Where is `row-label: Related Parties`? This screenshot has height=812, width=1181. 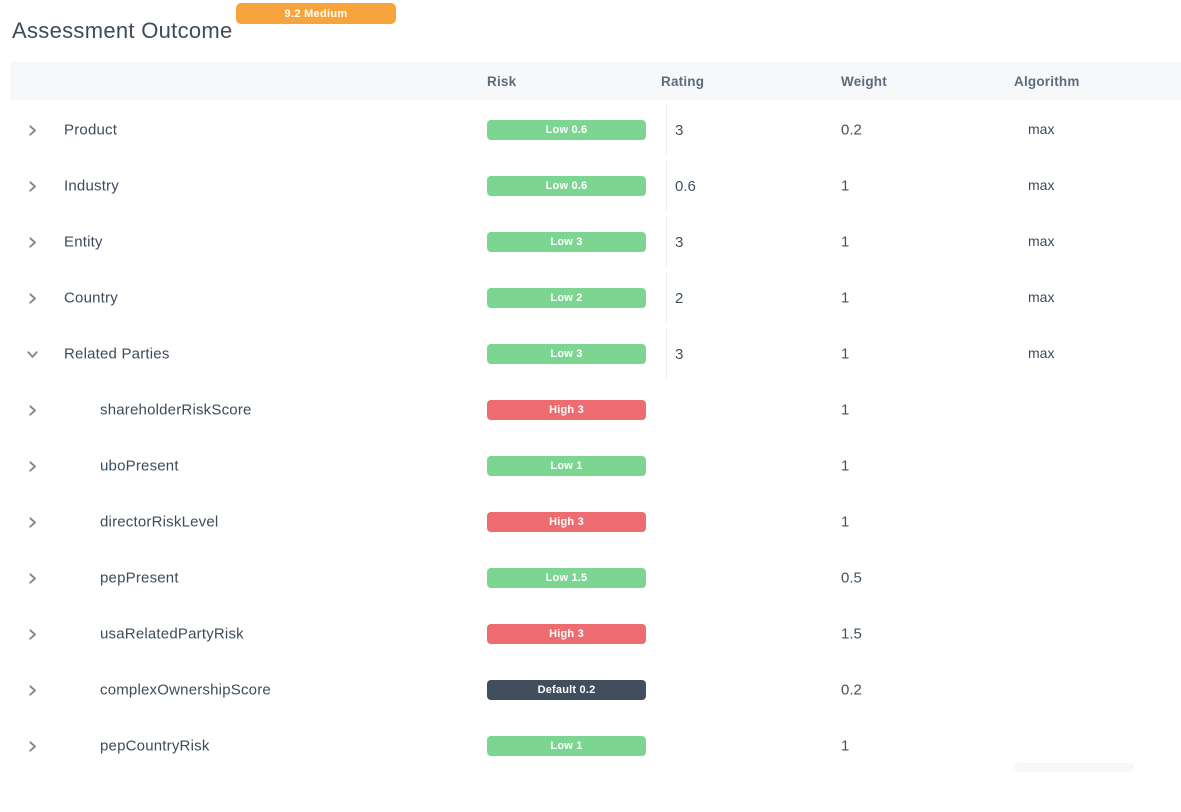 row-label: Related Parties is located at coordinates (117, 354).